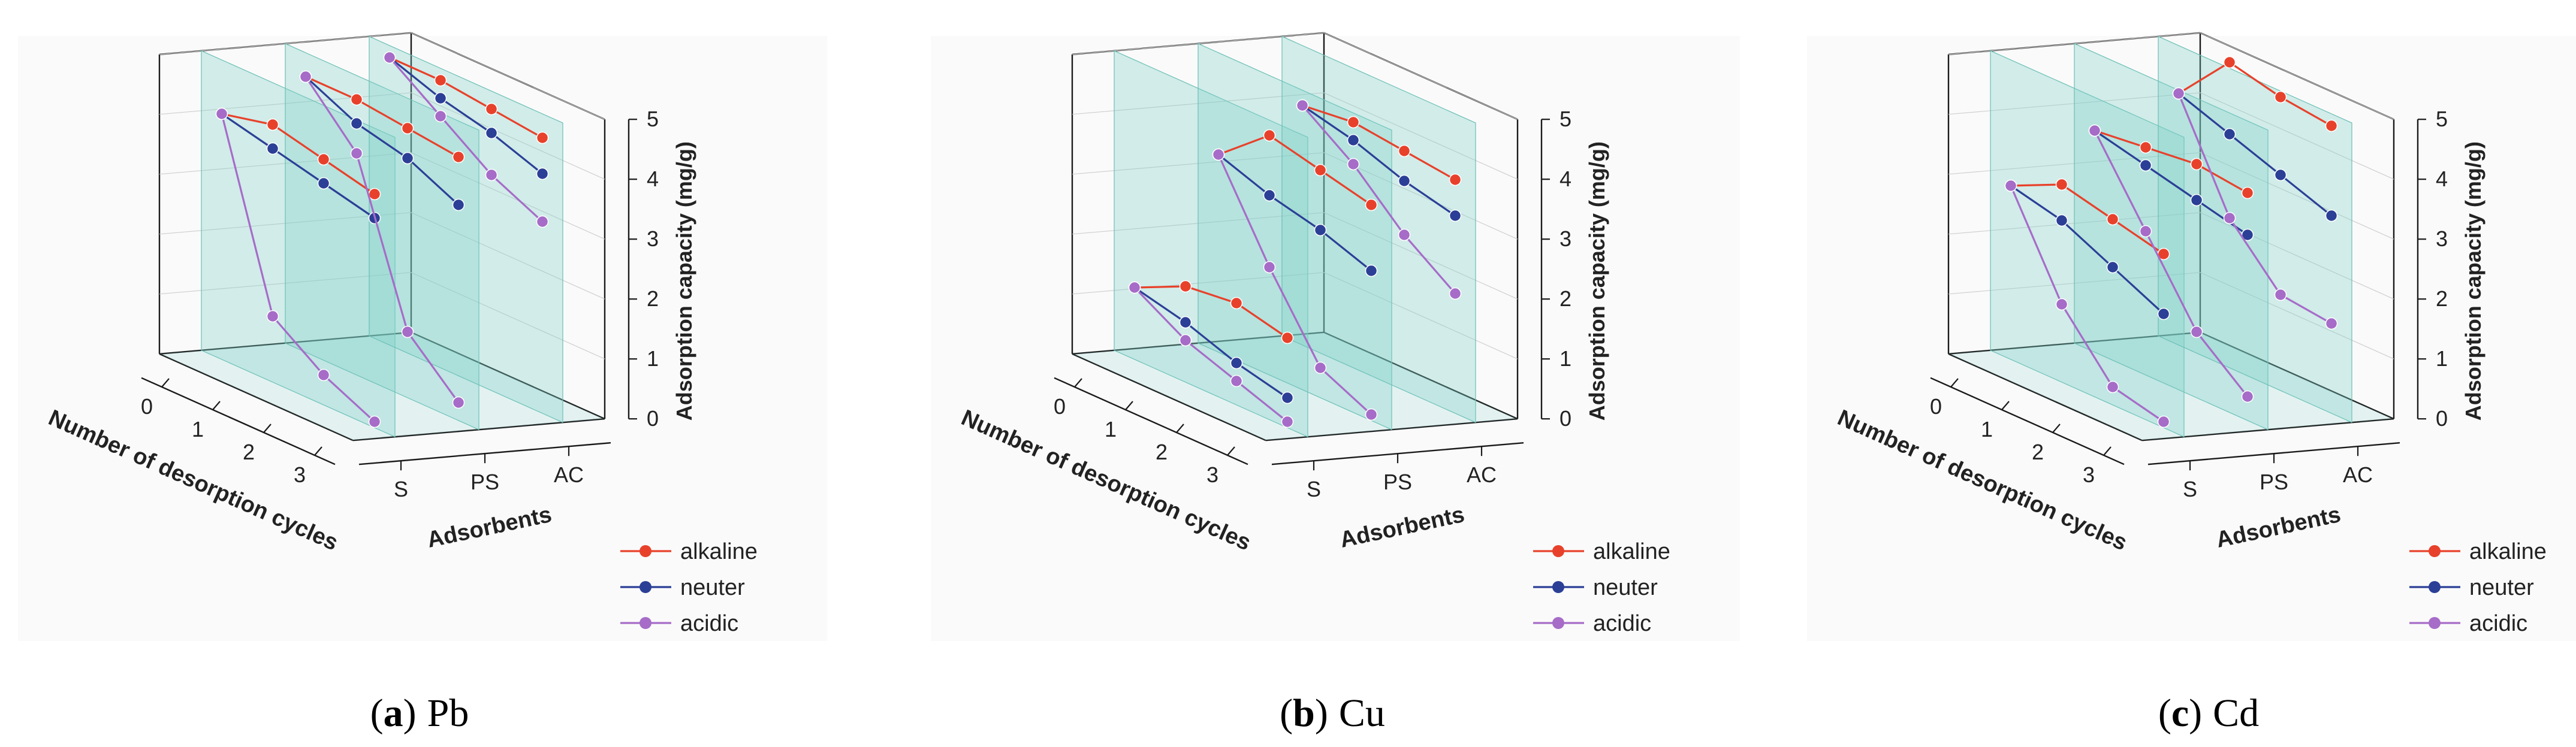 The height and width of the screenshot is (747, 2576). Describe the element at coordinates (1211, 244) in the screenshot. I see `adsorbent-plane-s` at that location.